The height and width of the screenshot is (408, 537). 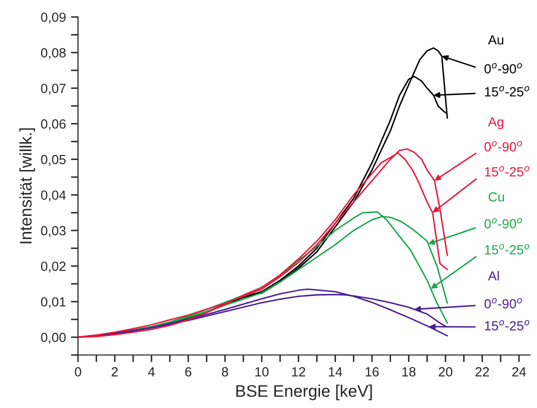 I want to click on y-tick-label: 0,06, so click(x=53, y=124).